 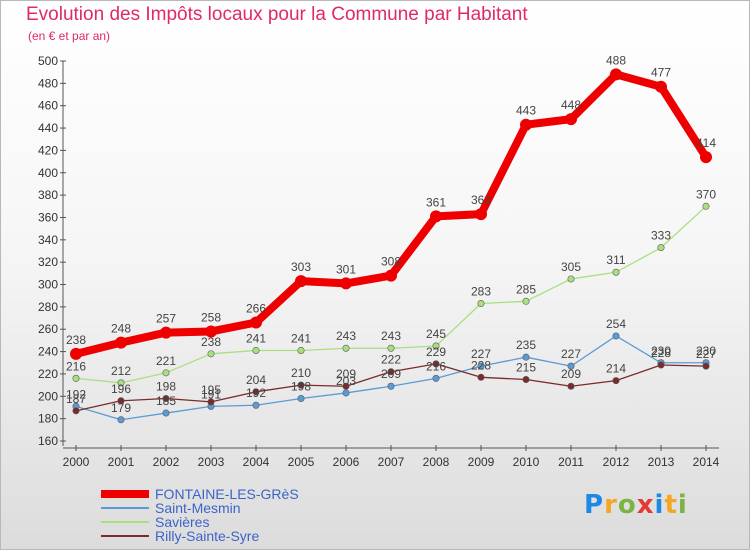 I want to click on x-tick-label: 2001, so click(x=121, y=462).